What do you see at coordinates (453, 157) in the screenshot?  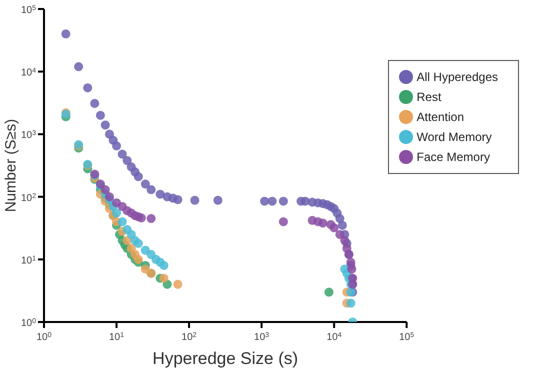 I see `legend-label: Face Memory` at bounding box center [453, 157].